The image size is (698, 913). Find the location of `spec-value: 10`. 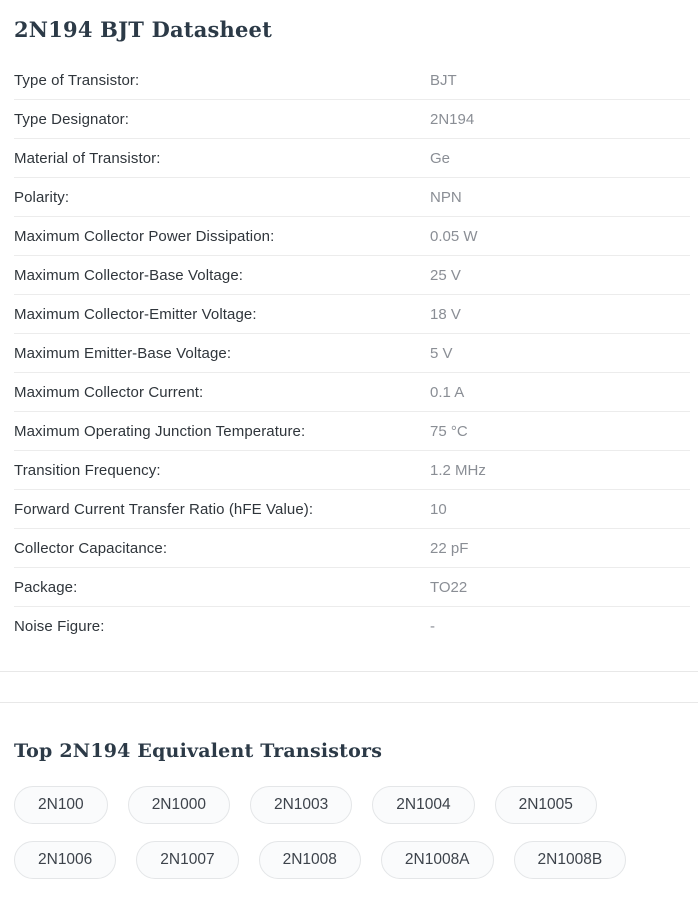

spec-value: 10 is located at coordinates (438, 509).